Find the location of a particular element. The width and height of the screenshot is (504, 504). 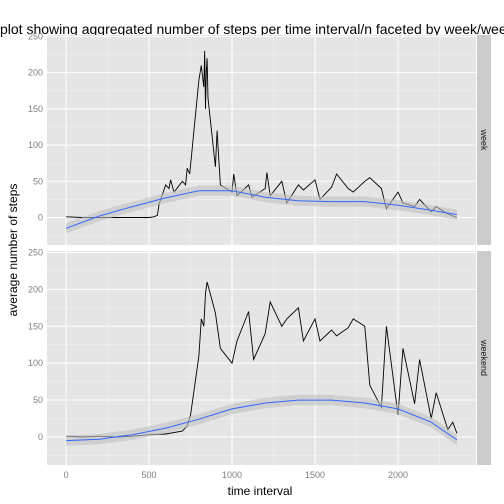

x-tick-label: 500 is located at coordinates (149, 475).